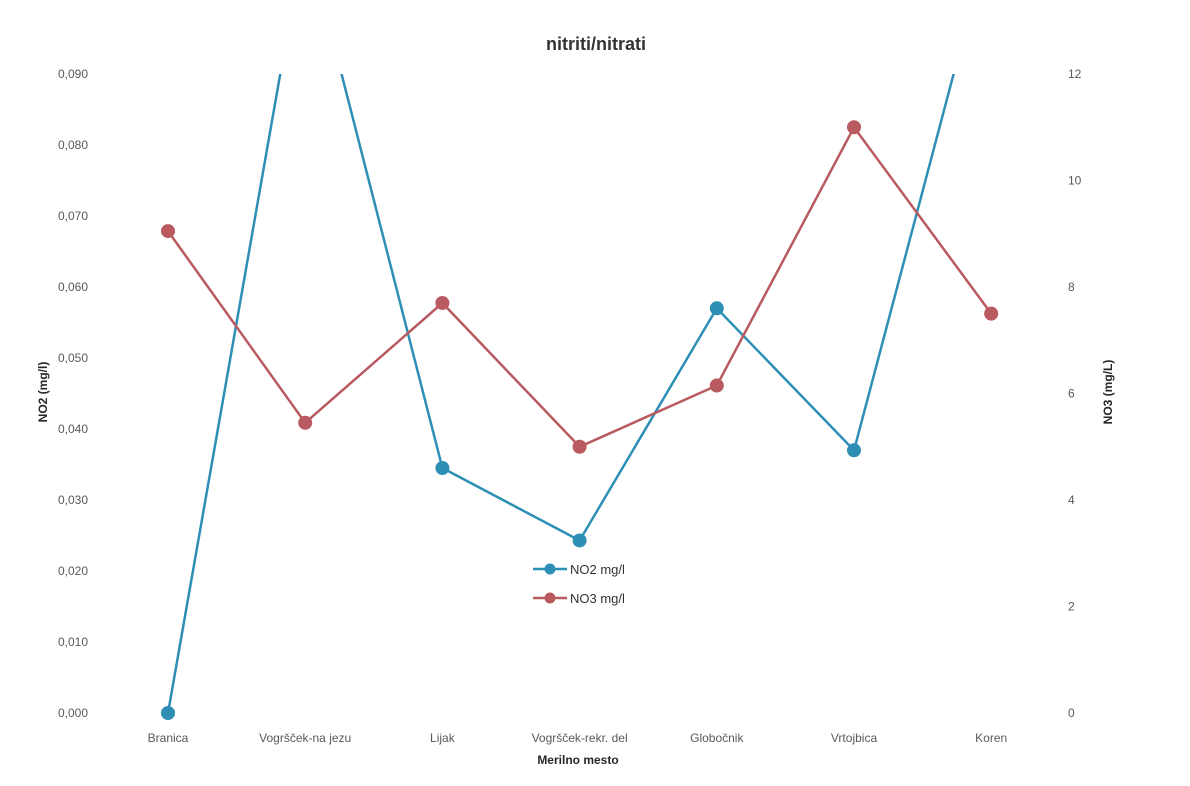 The height and width of the screenshot is (786, 1190). Describe the element at coordinates (1071, 713) in the screenshot. I see `right-tick-label: 0` at that location.